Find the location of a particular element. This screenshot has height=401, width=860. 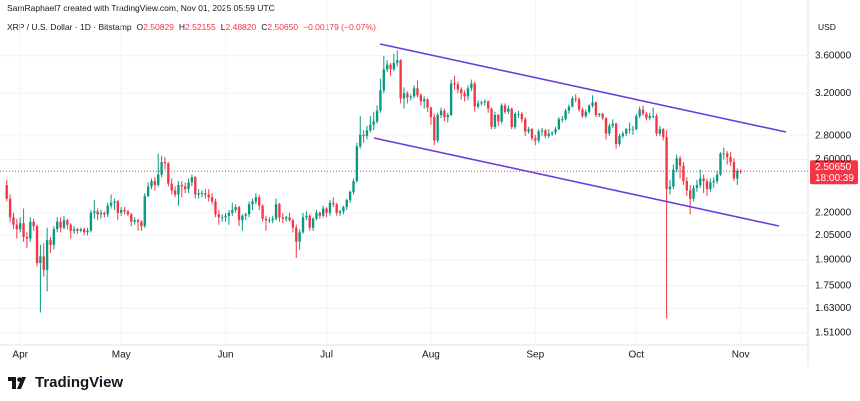

y-tick-label: 3.20000 is located at coordinates (833, 93).